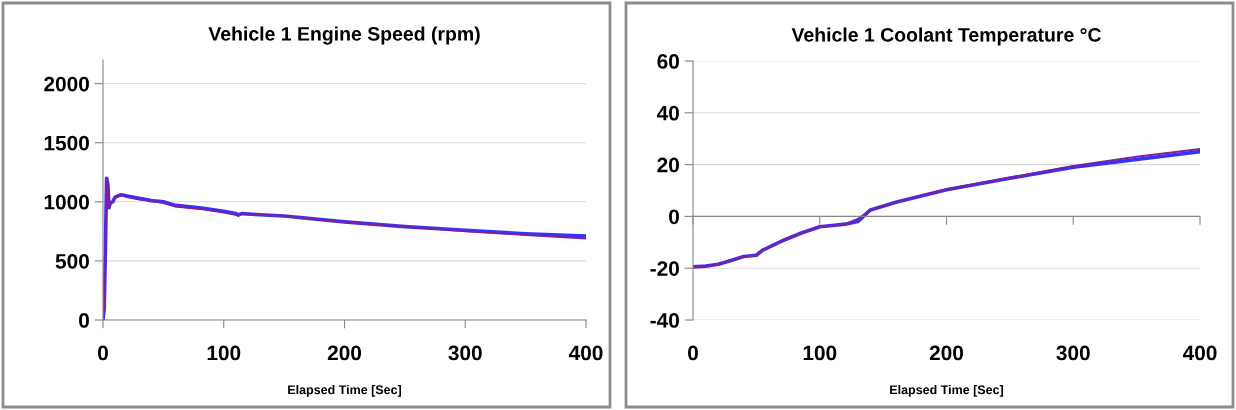 The image size is (1236, 410). I want to click on y-tick-label: -20, so click(664, 268).